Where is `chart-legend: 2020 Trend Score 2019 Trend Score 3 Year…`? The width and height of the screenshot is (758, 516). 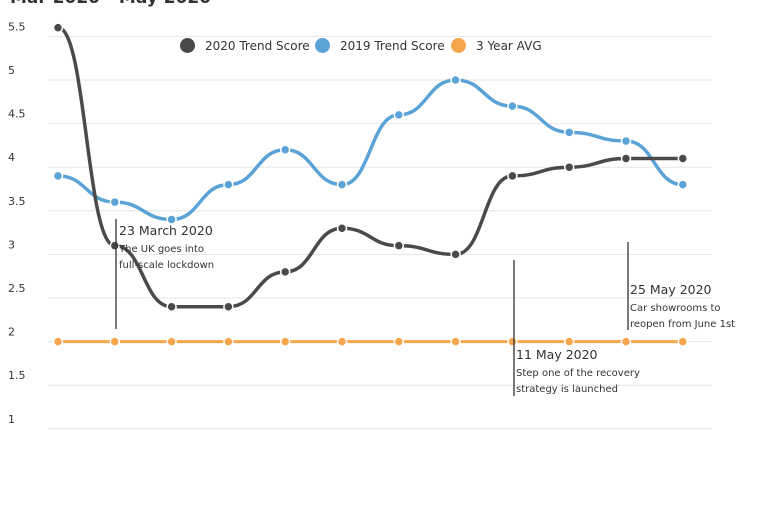
chart-legend: 2020 Trend Score 2019 Trend Score 3 Year… is located at coordinates (379, 49).